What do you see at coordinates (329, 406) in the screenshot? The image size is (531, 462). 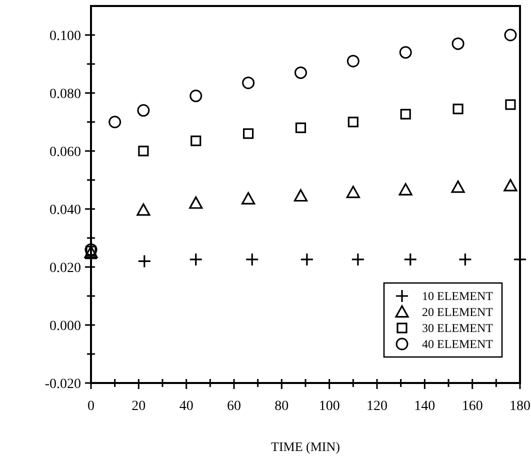 I see `x-tick-label: 100` at bounding box center [329, 406].